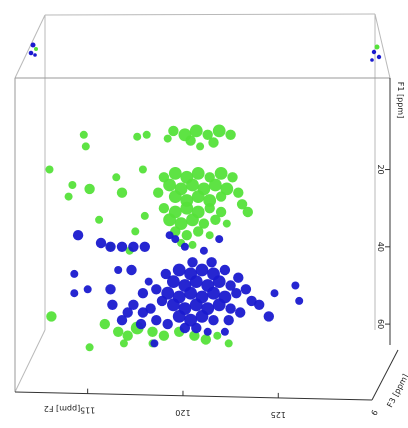  I want to click on y-tick-label: 20, so click(380, 169).